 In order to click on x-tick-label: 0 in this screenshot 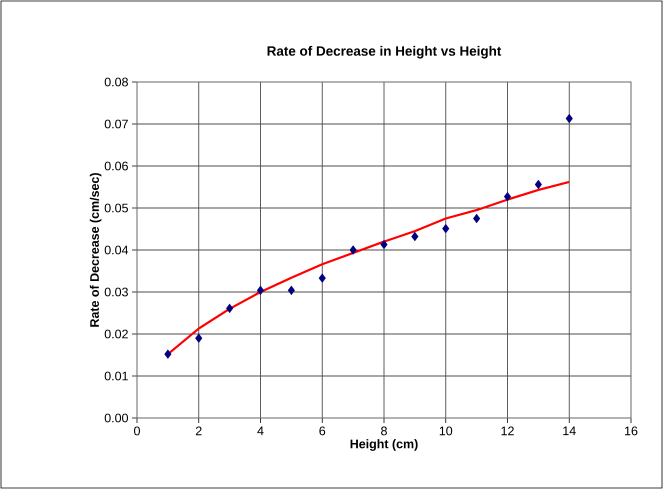, I will do `click(137, 431)`.